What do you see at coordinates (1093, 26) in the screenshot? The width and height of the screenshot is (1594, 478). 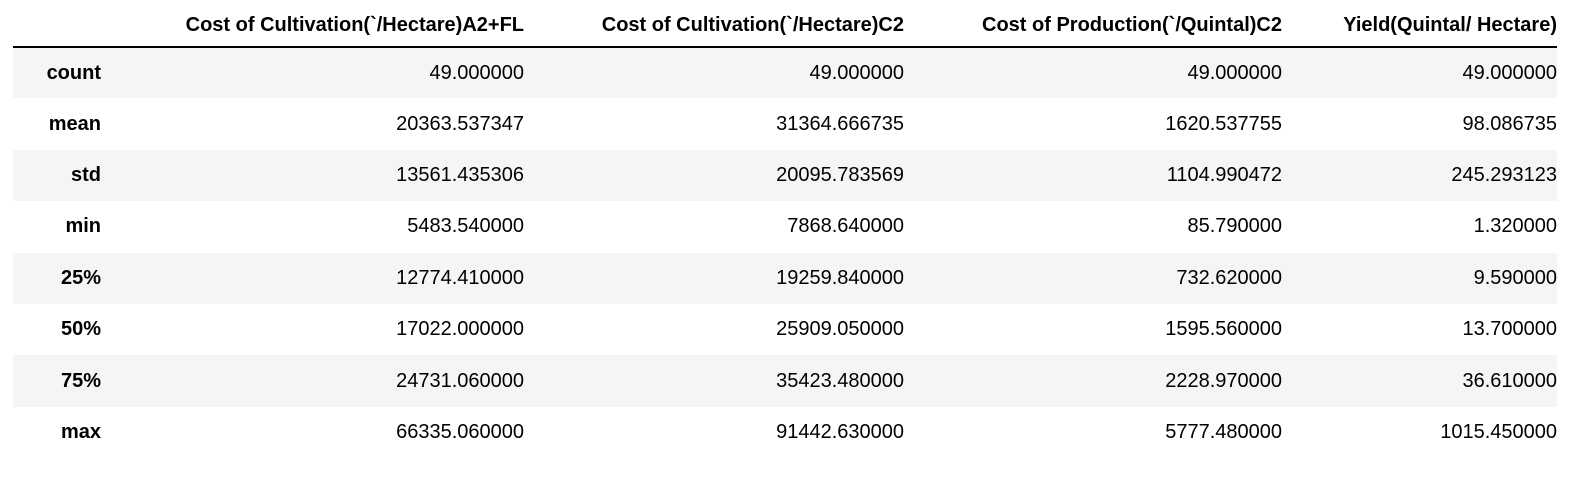 I see `column-header: Cost of Production(`/Quintal)C2` at bounding box center [1093, 26].